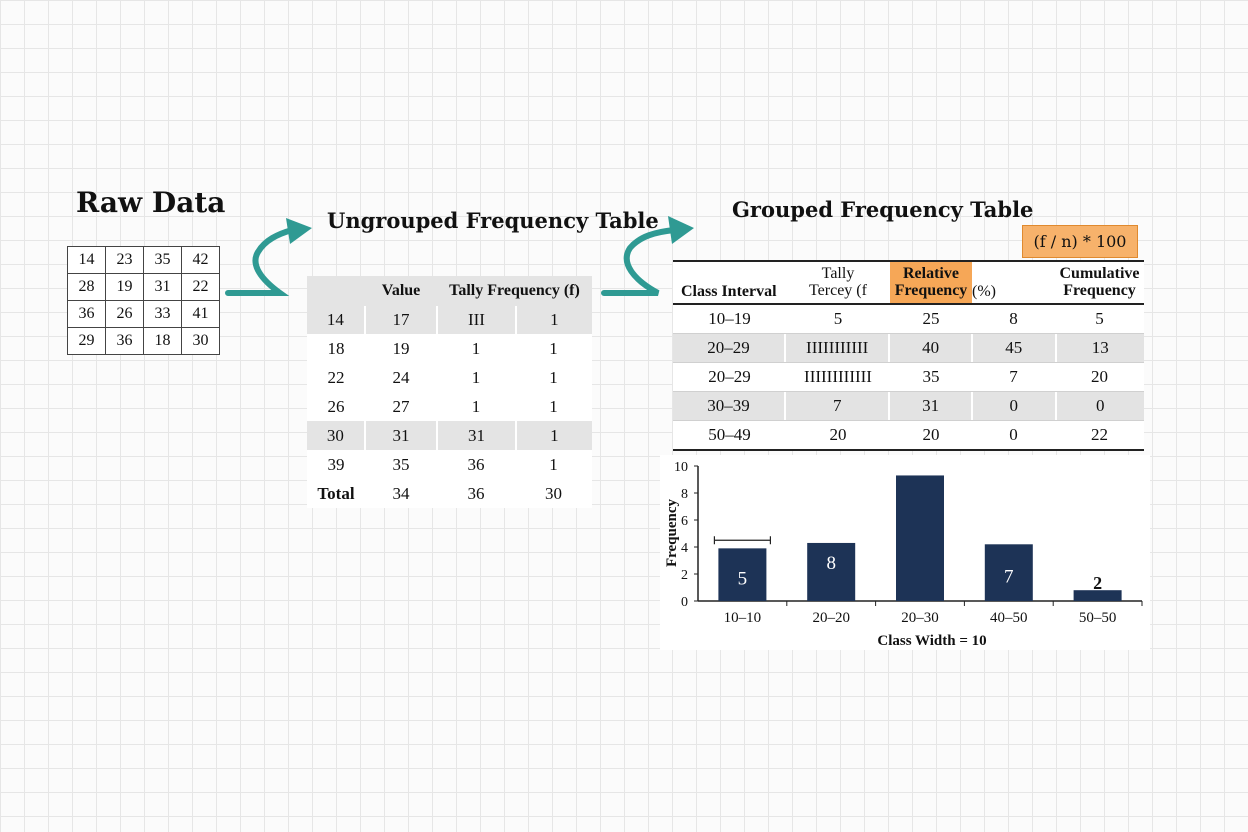  What do you see at coordinates (86, 287) in the screenshot?
I see `raw-cell: 28` at bounding box center [86, 287].